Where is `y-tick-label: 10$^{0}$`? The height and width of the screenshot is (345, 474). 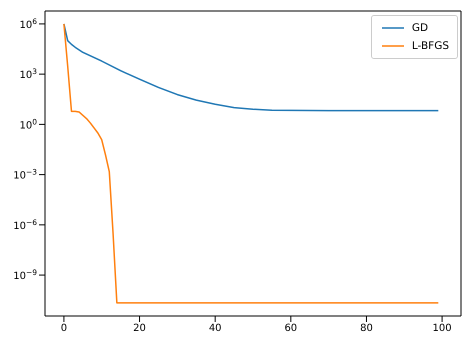 y-tick-label: 10$^{0}$ is located at coordinates (28, 124).